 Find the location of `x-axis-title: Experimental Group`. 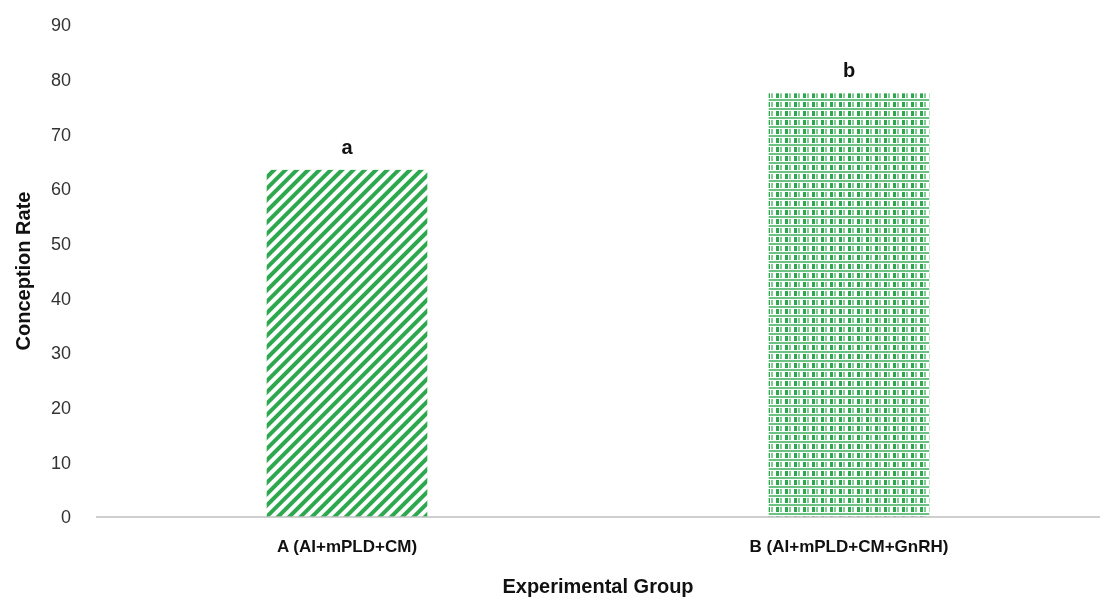

x-axis-title: Experimental Group is located at coordinates (598, 586).